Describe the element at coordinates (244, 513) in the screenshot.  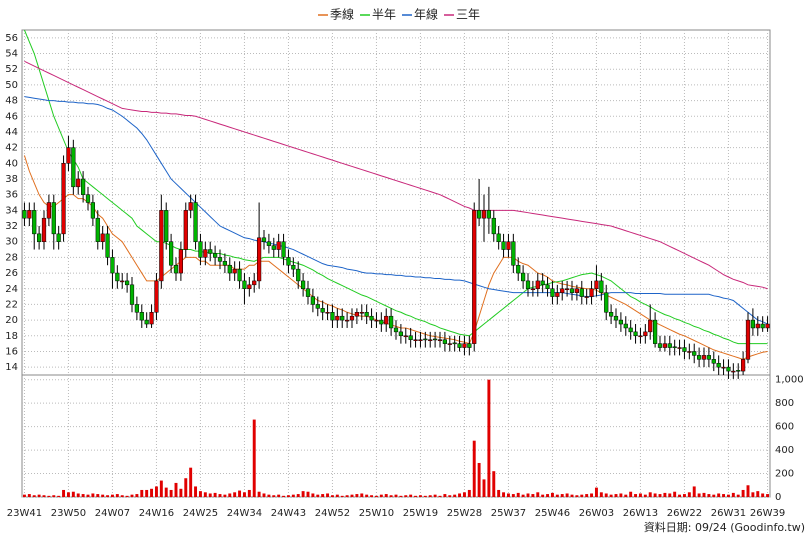
I see `x-tick-label: 24W34` at that location.